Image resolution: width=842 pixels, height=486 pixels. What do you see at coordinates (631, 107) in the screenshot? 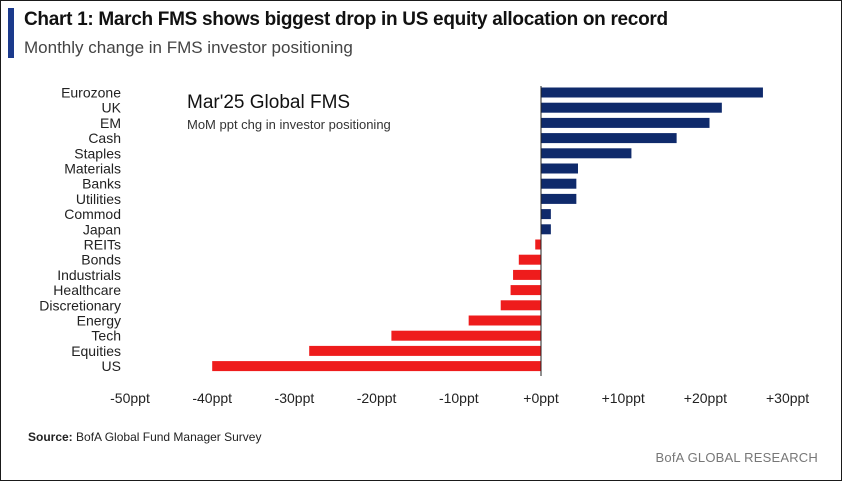
I see `bar-uk` at bounding box center [631, 107].